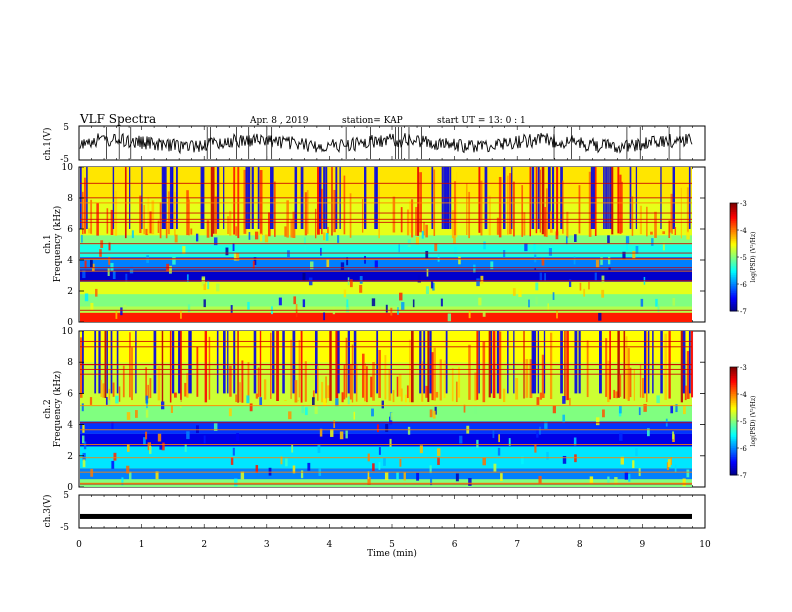 This screenshot has width=792, height=612. Describe the element at coordinates (743, 395) in the screenshot. I see `colorbar-tick-label: -4` at that location.